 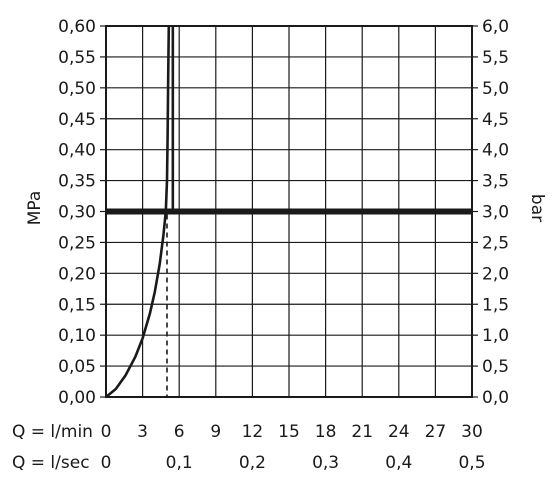 What do you see at coordinates (77, 151) in the screenshot?
I see `y-left-tick-label: 0,40` at bounding box center [77, 151].